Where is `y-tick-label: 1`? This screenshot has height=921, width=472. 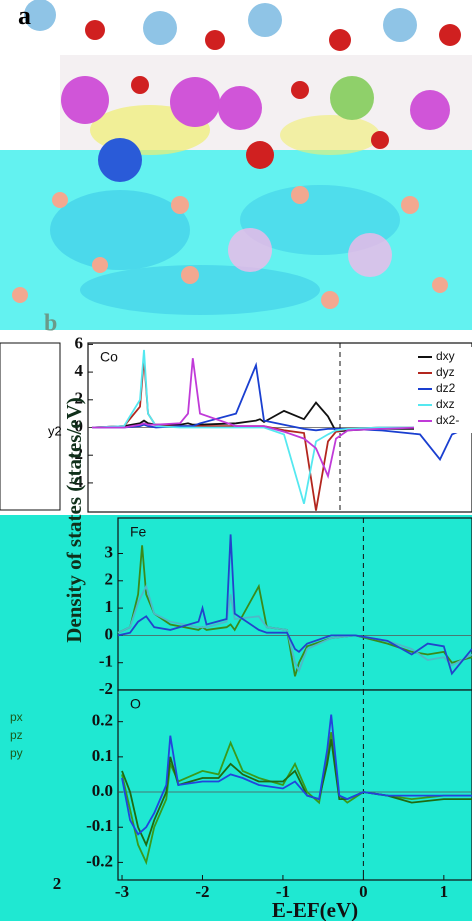 y-tick-label: 1 is located at coordinates (109, 606).